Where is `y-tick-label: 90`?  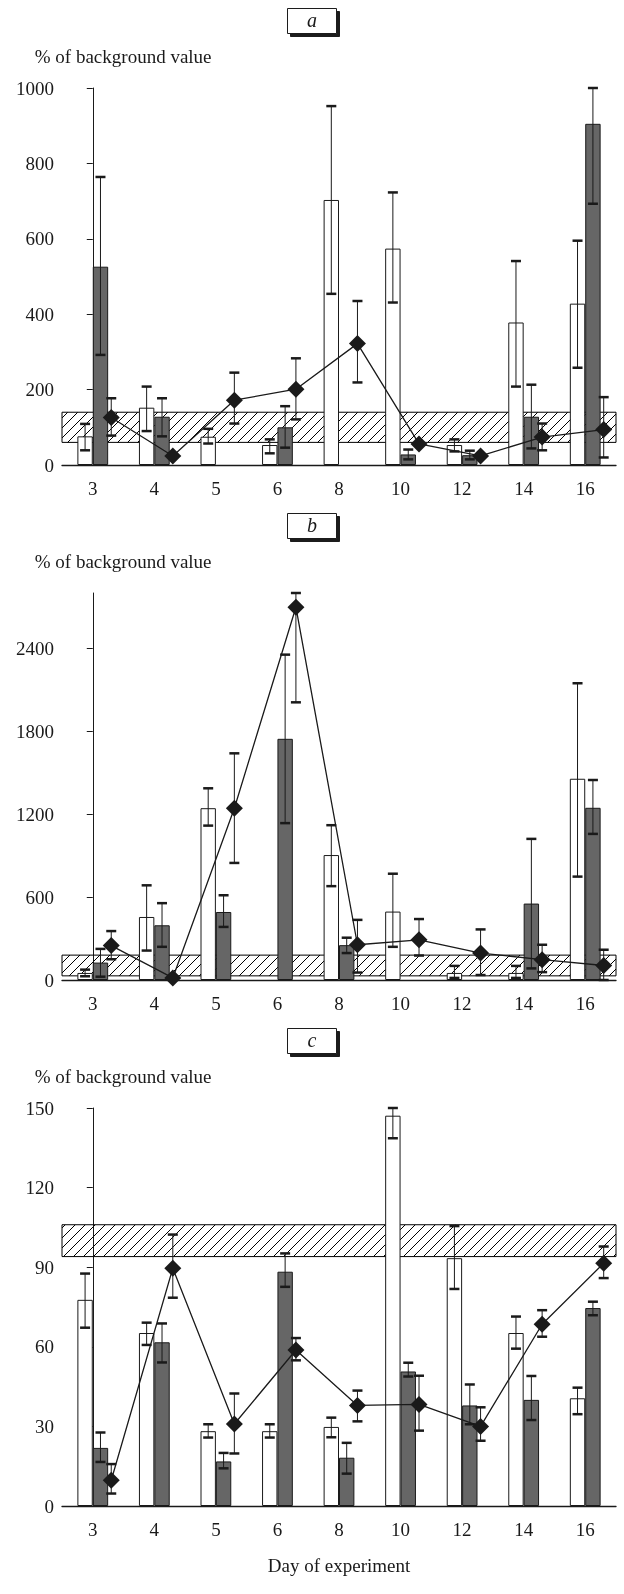 y-tick-label: 90 is located at coordinates (44, 1267).